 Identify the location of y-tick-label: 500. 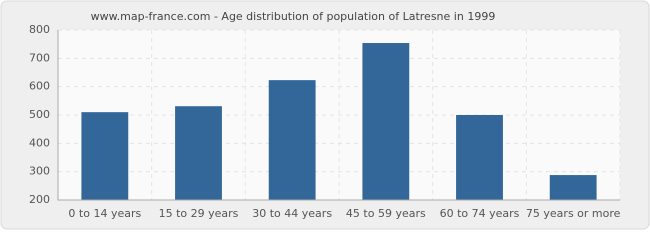
(39, 114).